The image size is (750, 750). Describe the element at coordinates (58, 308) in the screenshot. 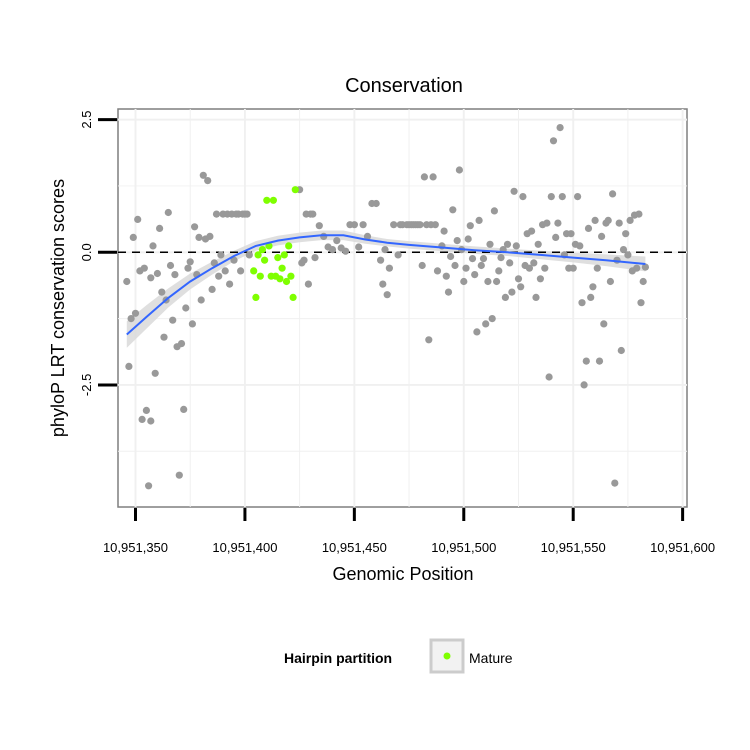

I see `y-axis-title: phyloP LRT conservation scores` at that location.